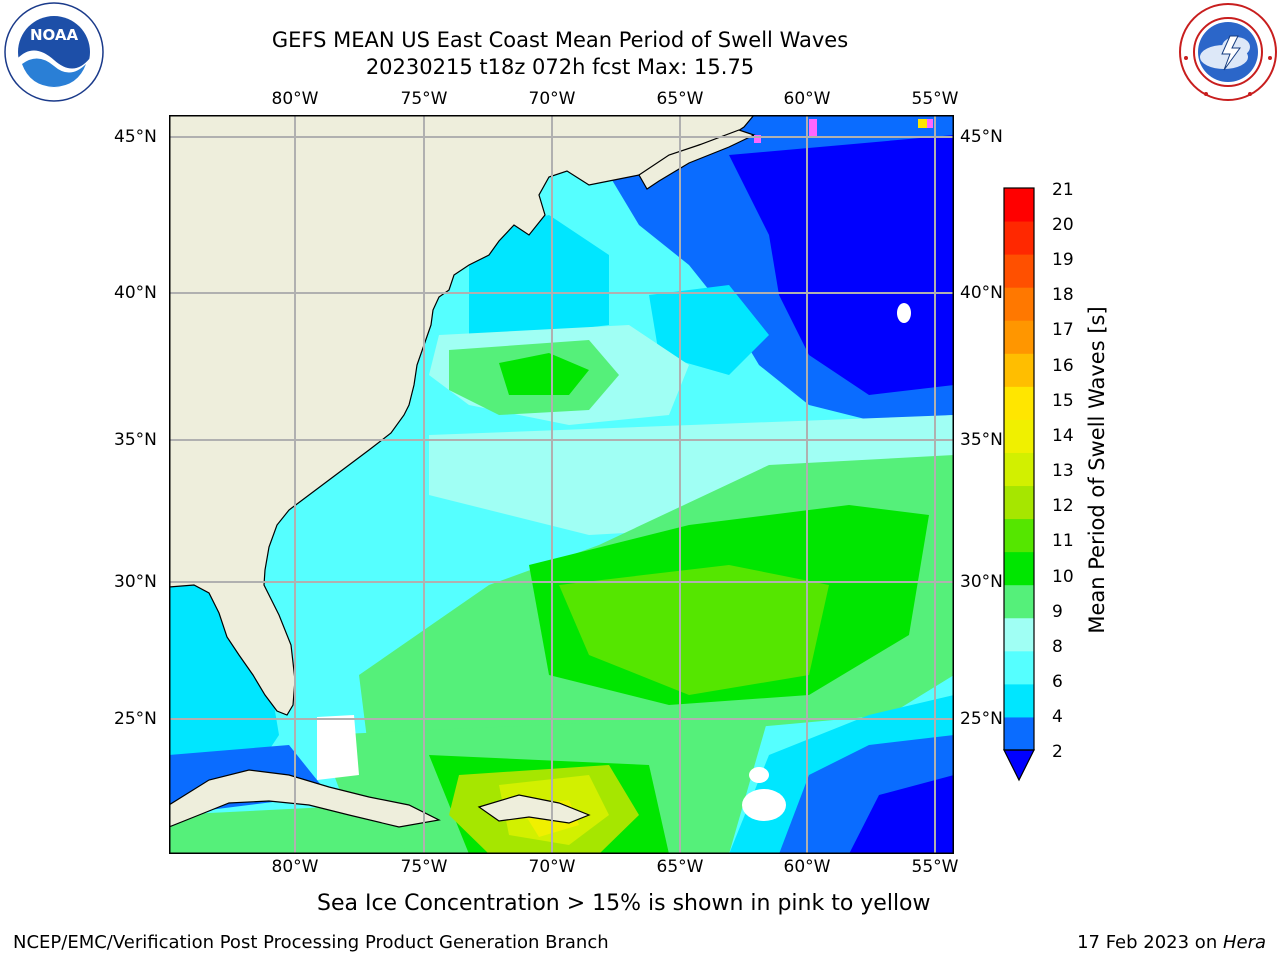 Image resolution: width=1280 pixels, height=960 pixels. I want to click on map-subtitle: 20230215 t18z 072h fcst Max: 15.75, so click(560, 67).